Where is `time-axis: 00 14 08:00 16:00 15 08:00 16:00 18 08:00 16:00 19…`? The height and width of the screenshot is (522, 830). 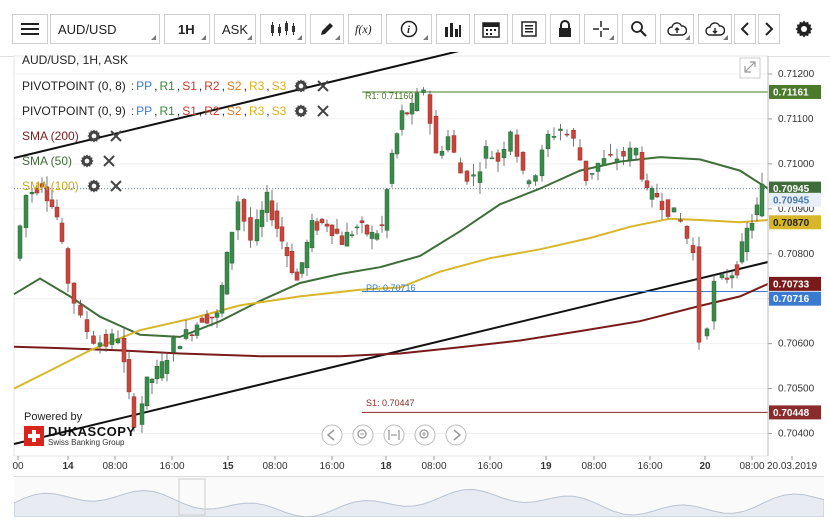 time-axis: 00 14 08:00 16:00 15 08:00 16:00 18 08:00 16:00 19… is located at coordinates (414, 464).